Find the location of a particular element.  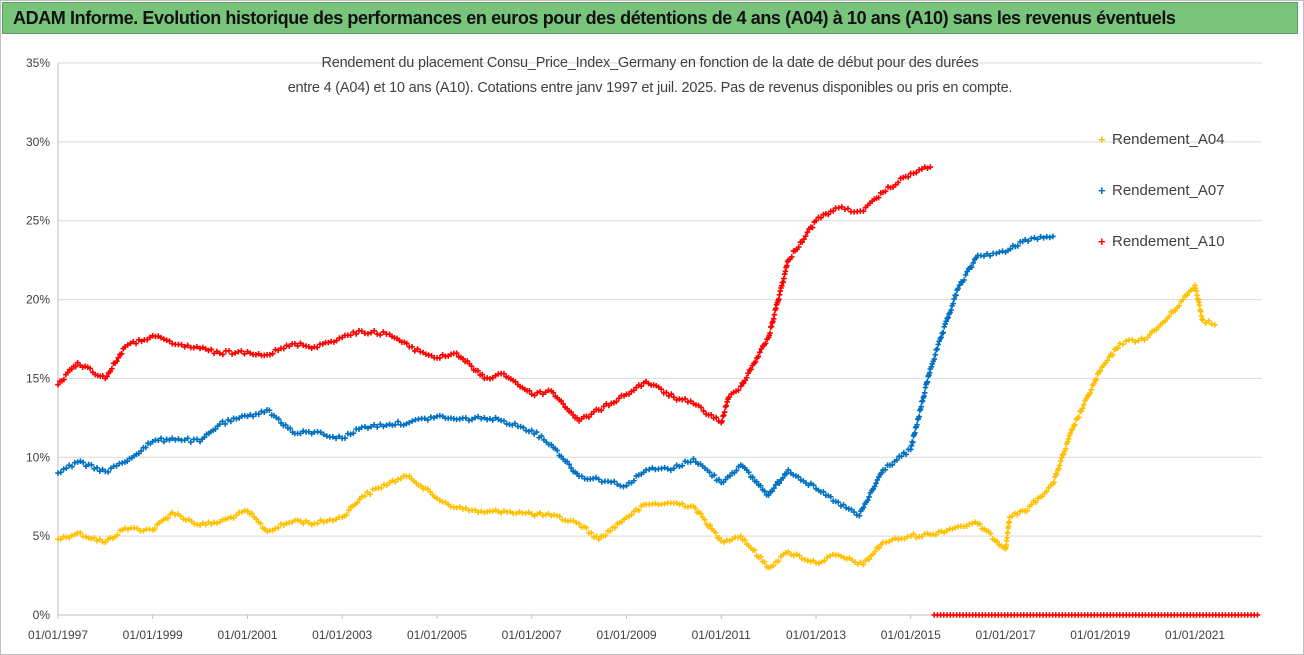

y-tick-label: 15% is located at coordinates (38, 378).